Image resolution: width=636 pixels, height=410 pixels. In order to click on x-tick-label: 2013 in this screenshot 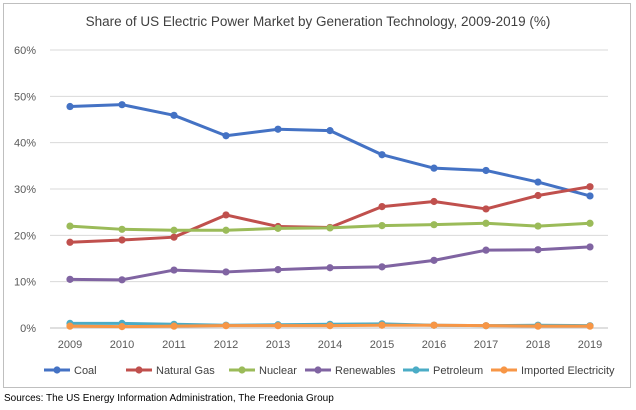, I will do `click(278, 345)`.